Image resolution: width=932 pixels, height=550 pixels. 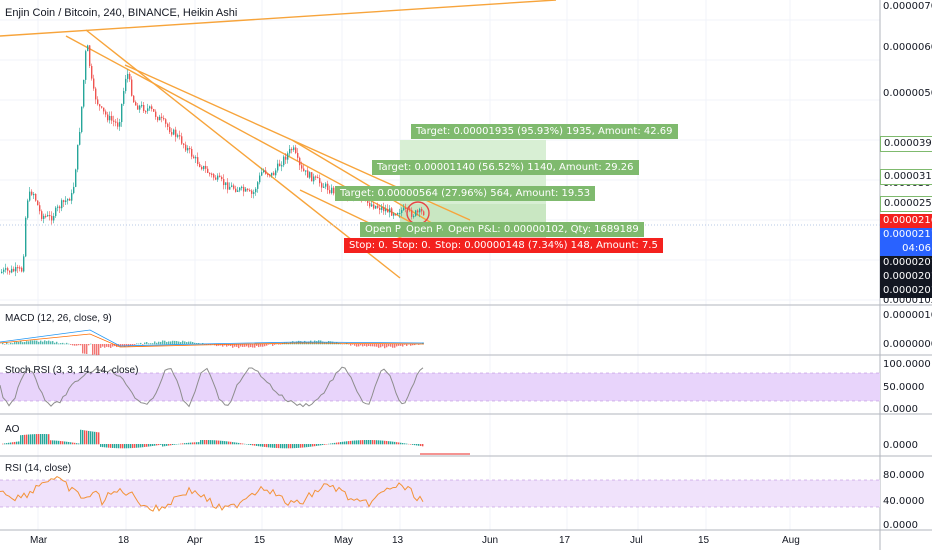 What do you see at coordinates (904, 501) in the screenshot?
I see `rsi-tick: 40.0000` at bounding box center [904, 501].